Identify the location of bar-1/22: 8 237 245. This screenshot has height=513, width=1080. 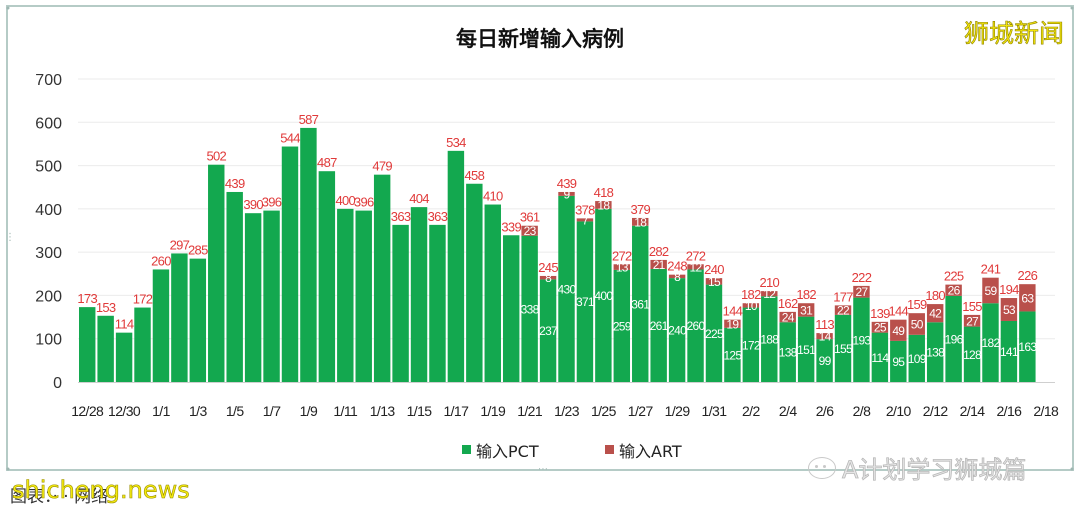
(548, 321).